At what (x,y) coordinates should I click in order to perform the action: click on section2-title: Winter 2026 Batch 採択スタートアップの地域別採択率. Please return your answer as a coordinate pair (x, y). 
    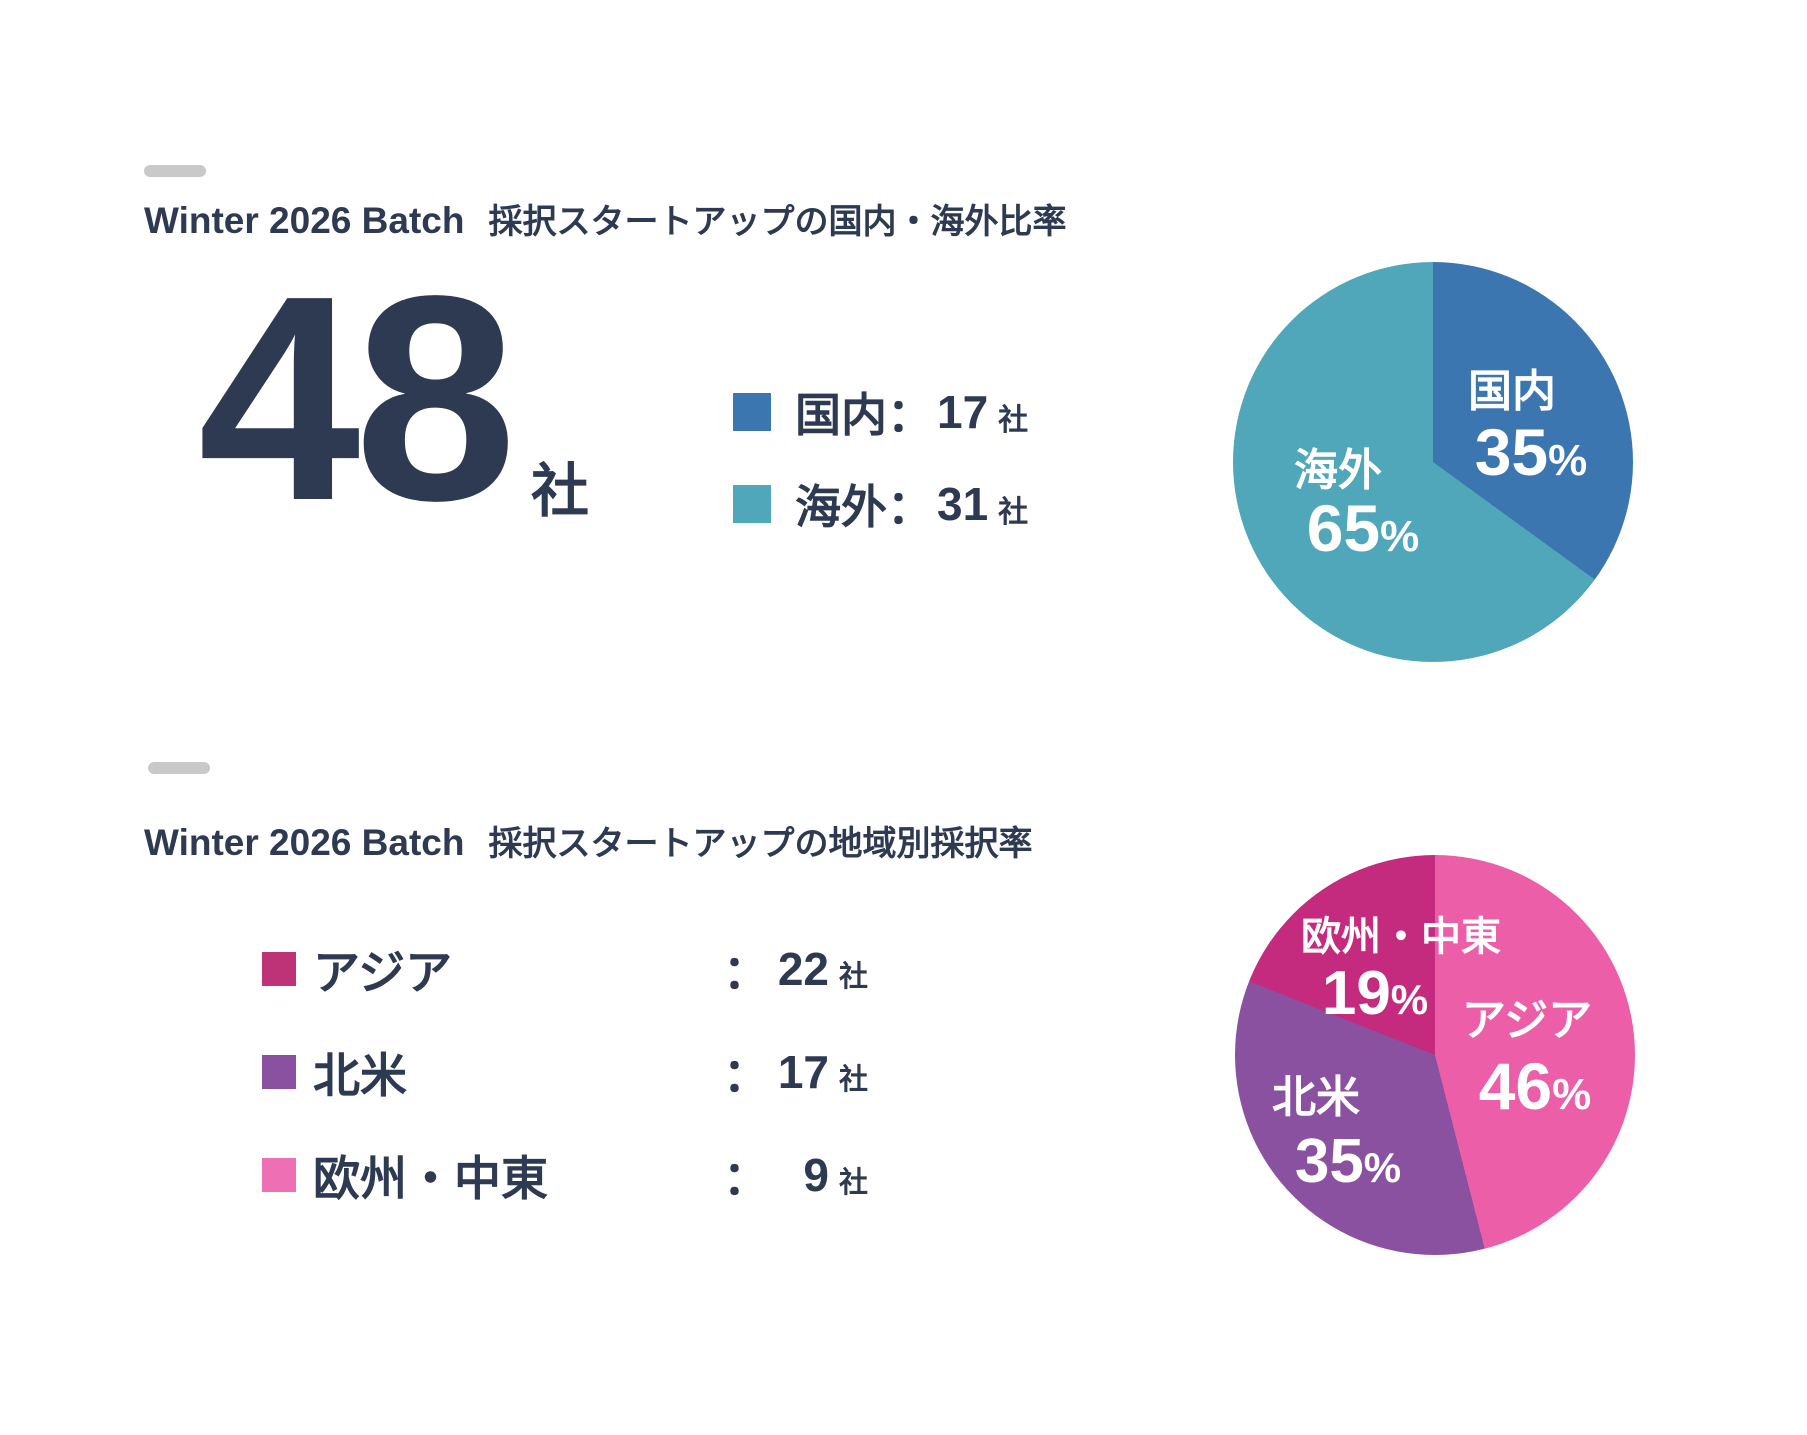
    Looking at the image, I should click on (588, 840).